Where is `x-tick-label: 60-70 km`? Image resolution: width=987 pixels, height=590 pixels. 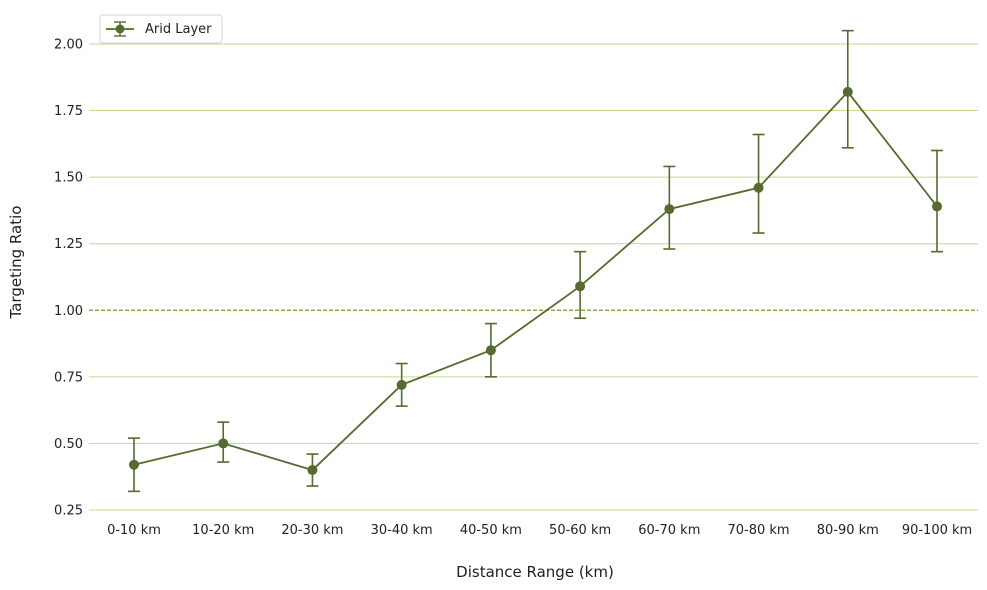
x-tick-label: 60-70 km is located at coordinates (669, 530).